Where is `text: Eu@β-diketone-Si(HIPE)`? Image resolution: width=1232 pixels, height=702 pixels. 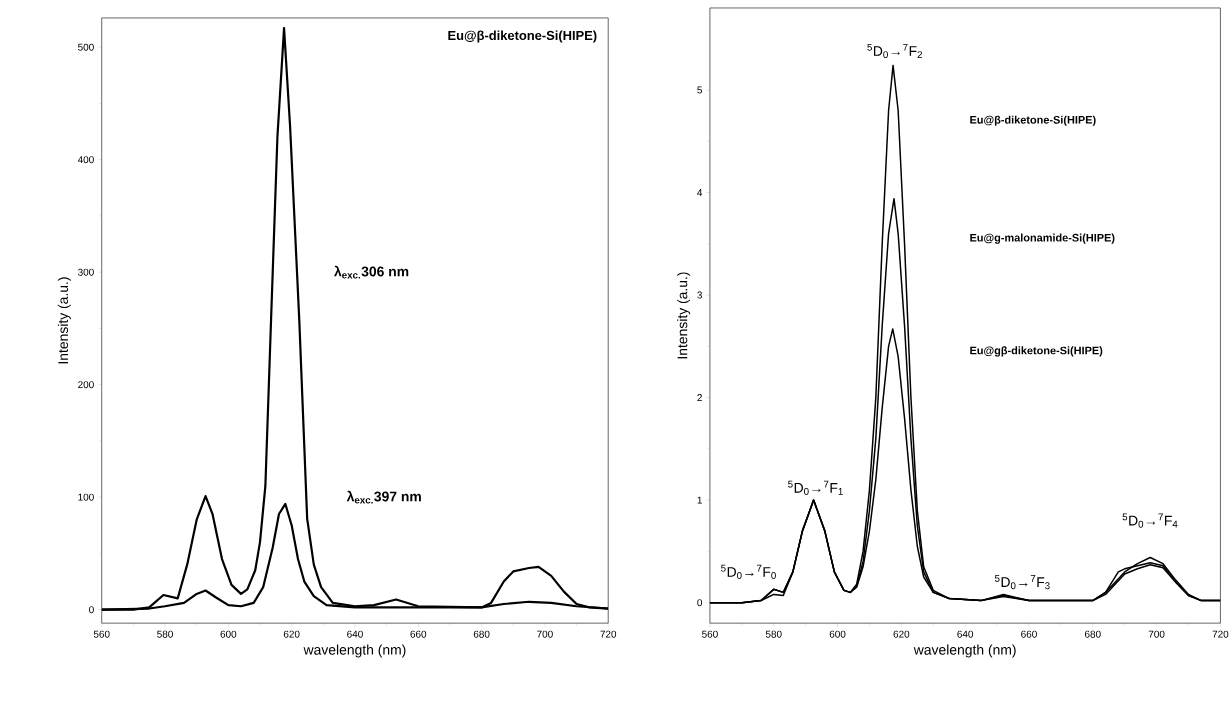 text: Eu@β-diketone-Si(HIPE) is located at coordinates (522, 36).